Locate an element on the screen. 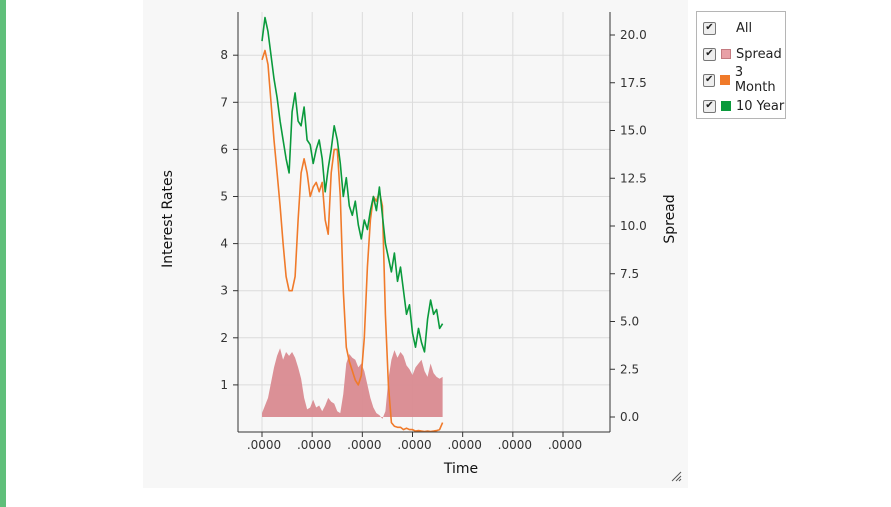  legend-label-all: All is located at coordinates (744, 28).